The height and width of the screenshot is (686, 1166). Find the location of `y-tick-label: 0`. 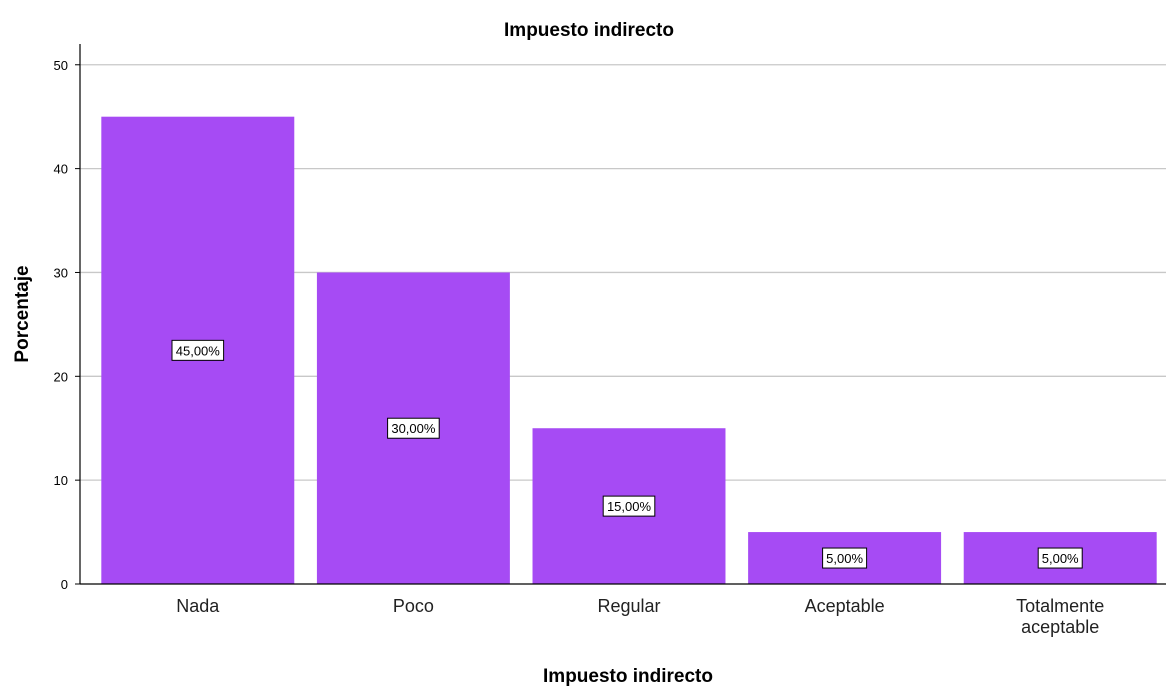

y-tick-label: 0 is located at coordinates (64, 584).